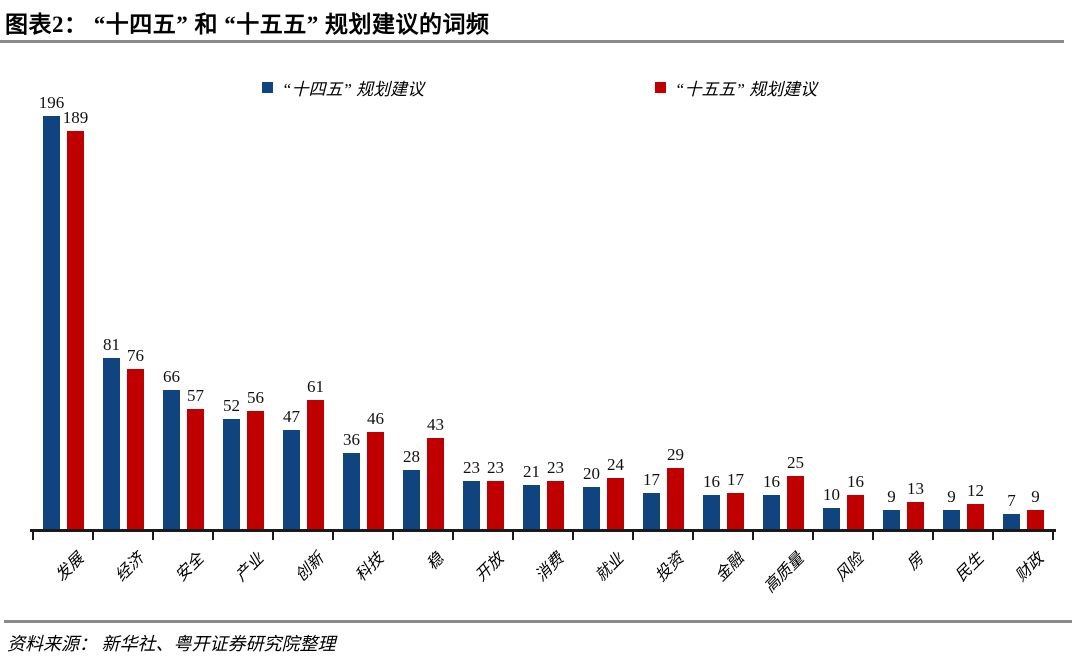  I want to click on bar-shiwuwu-高质量, so click(795, 502).